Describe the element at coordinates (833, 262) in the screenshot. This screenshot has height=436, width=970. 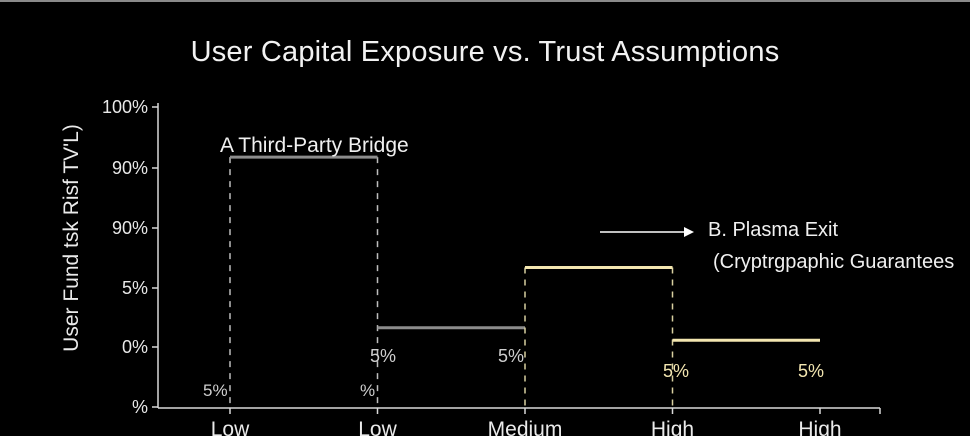
I see `series-b-sublabel: (Cryptrgpaphic Guarantees` at that location.